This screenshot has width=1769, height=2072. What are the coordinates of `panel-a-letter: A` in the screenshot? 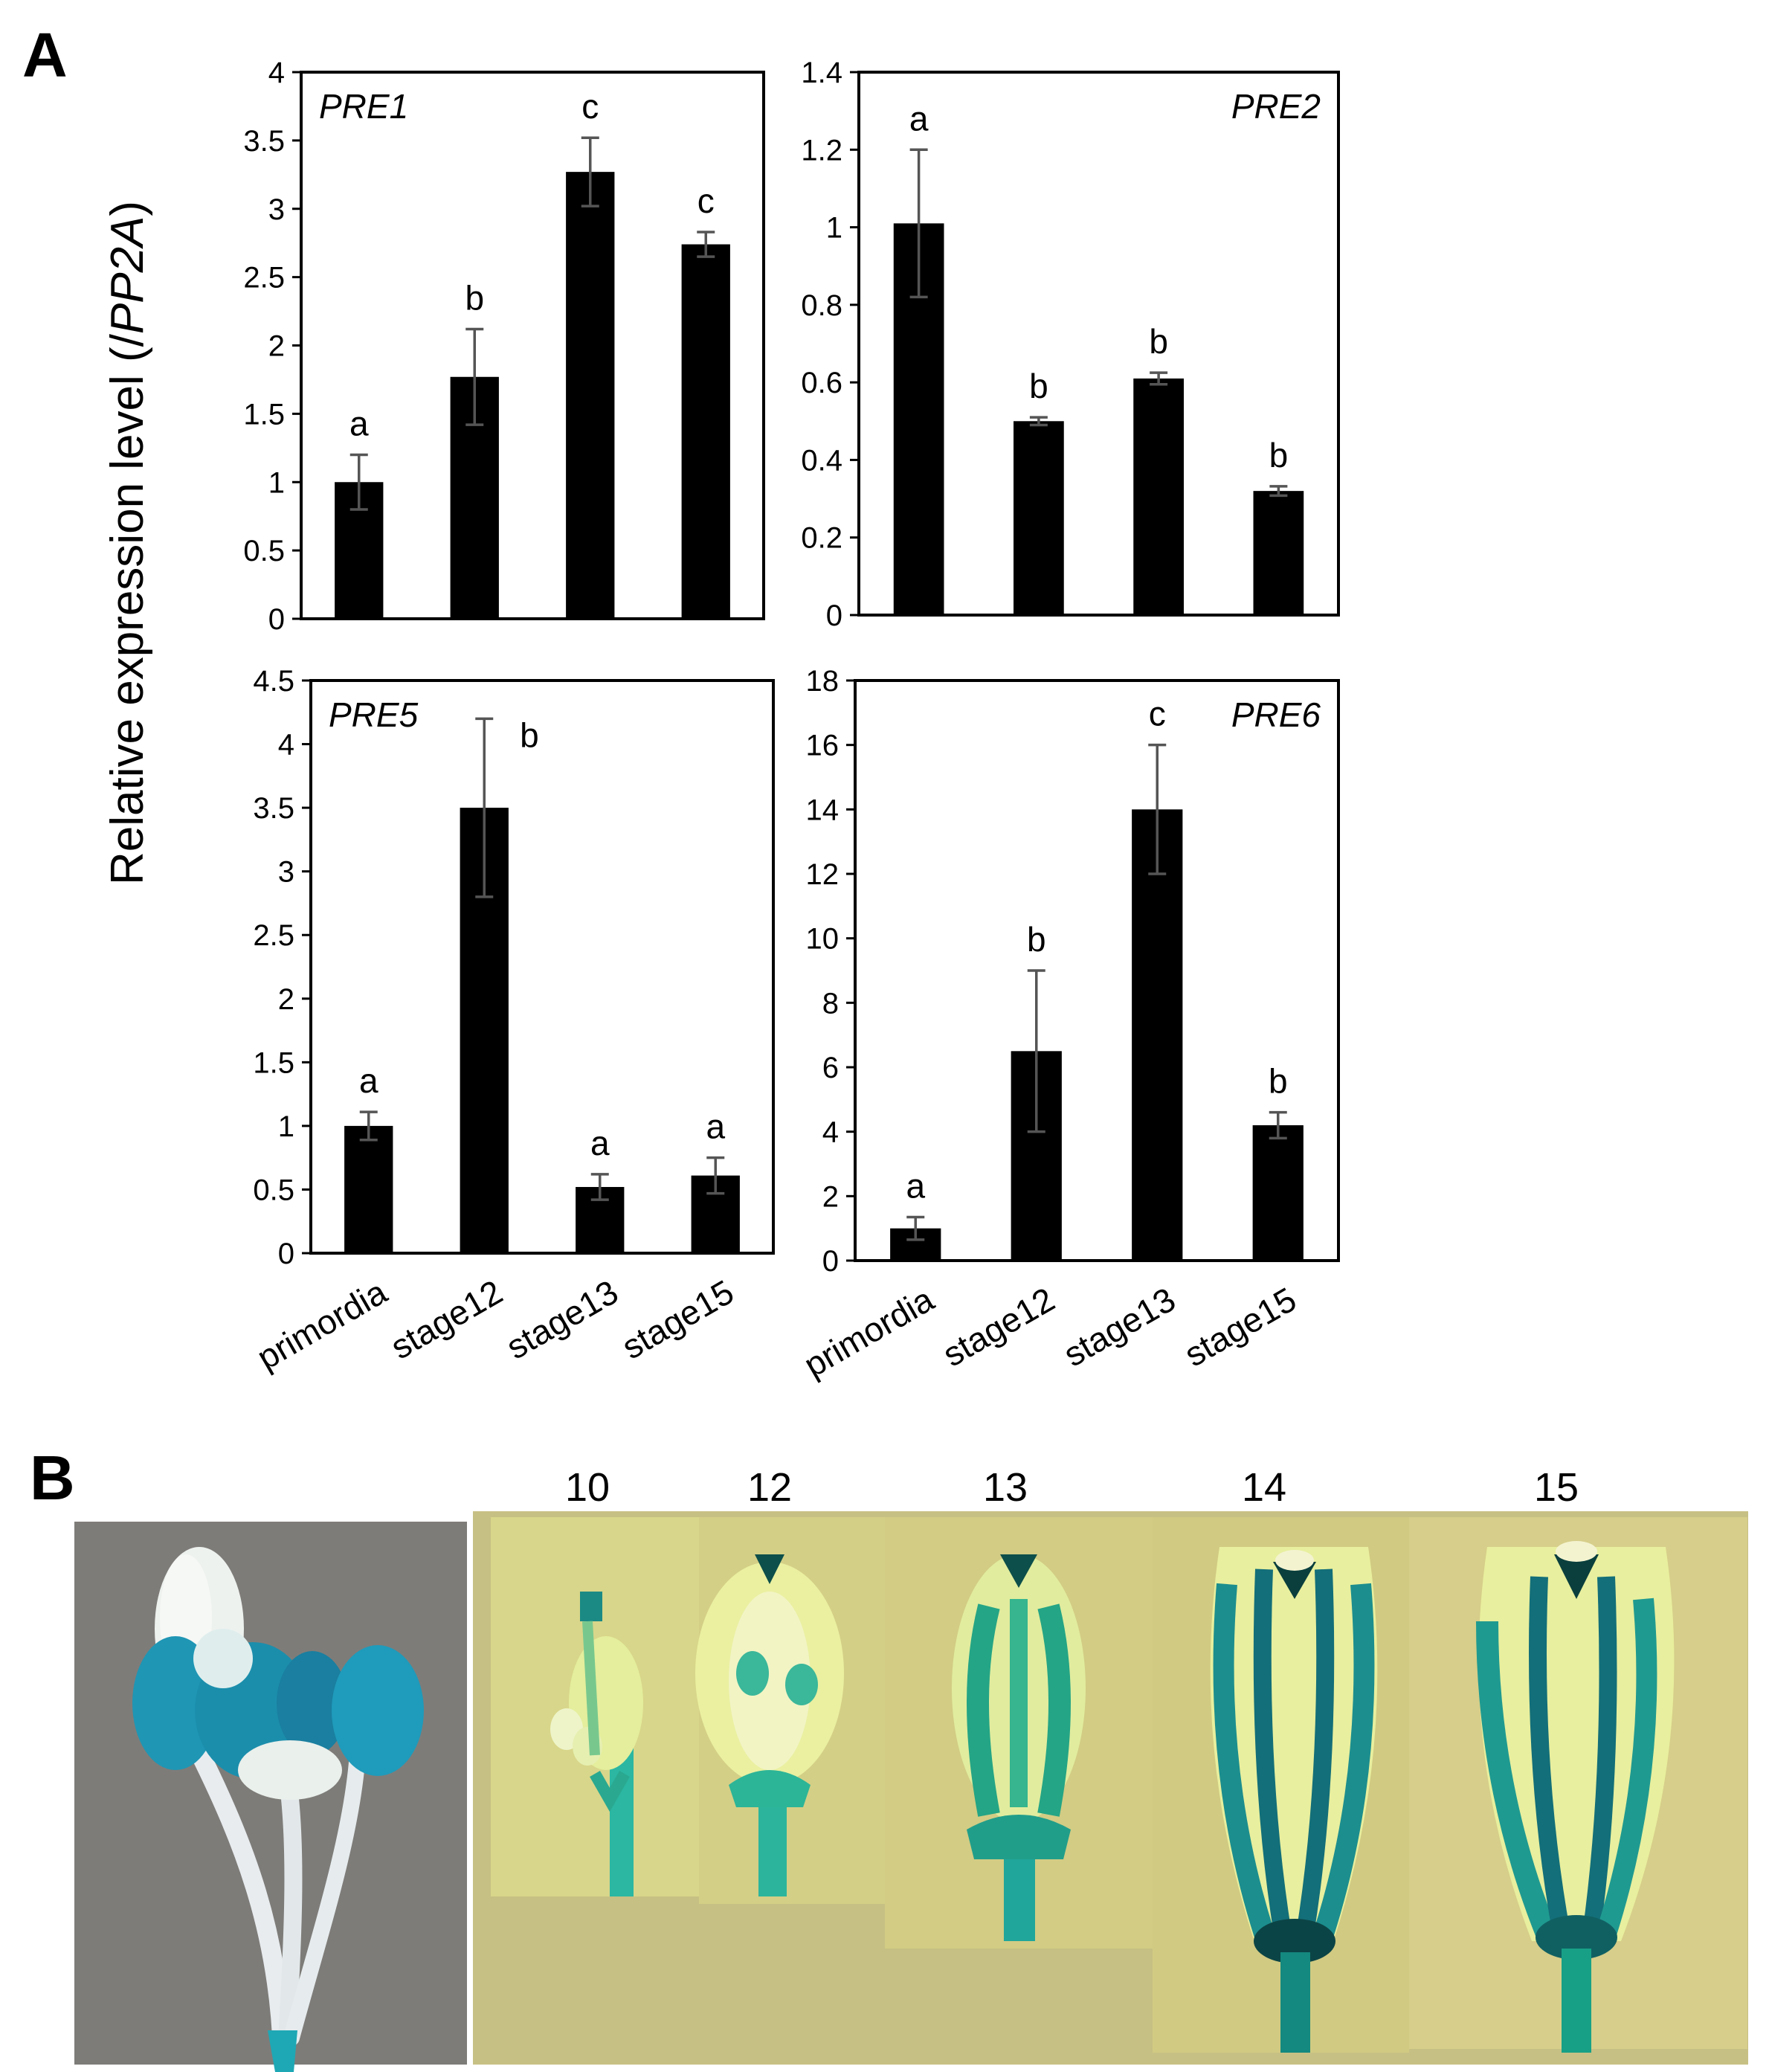 It's located at (45, 55).